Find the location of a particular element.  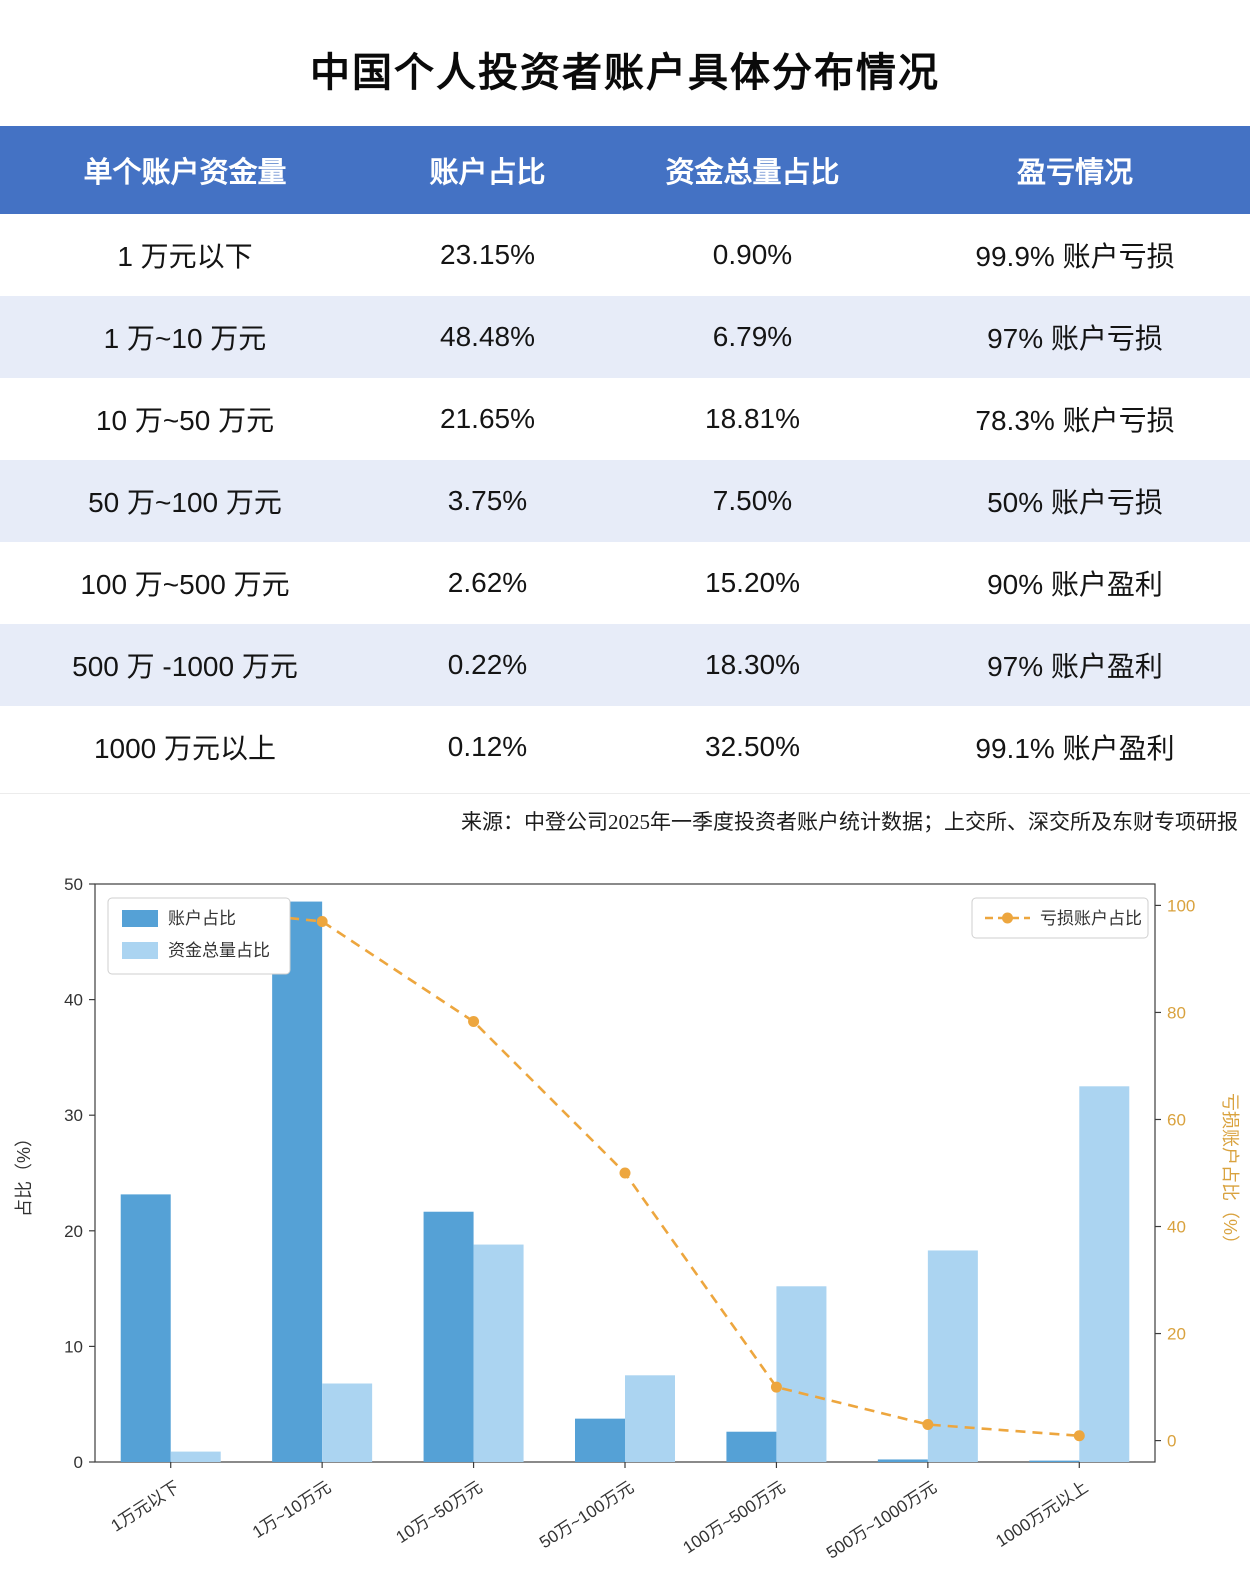

table-row: 500 万 -1000 万元 0.22% 18.30% 97% 账户盈利 is located at coordinates (625, 665).